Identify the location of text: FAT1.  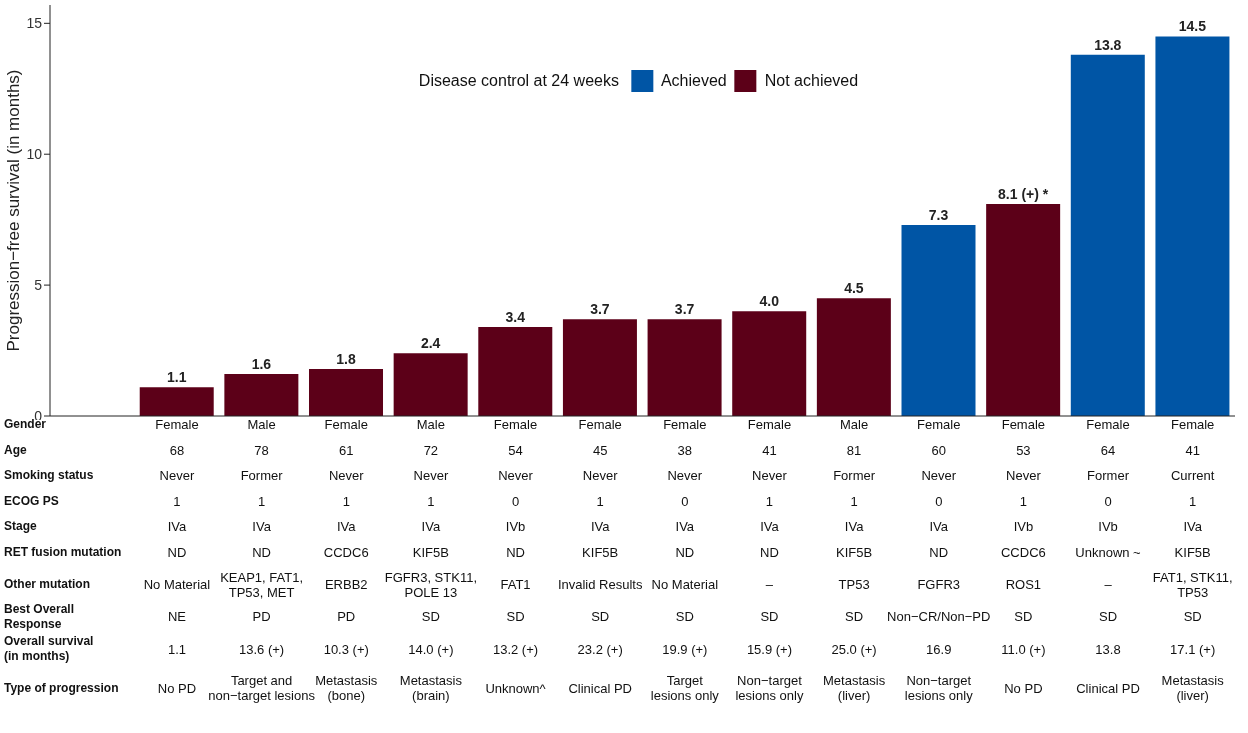
(515, 584).